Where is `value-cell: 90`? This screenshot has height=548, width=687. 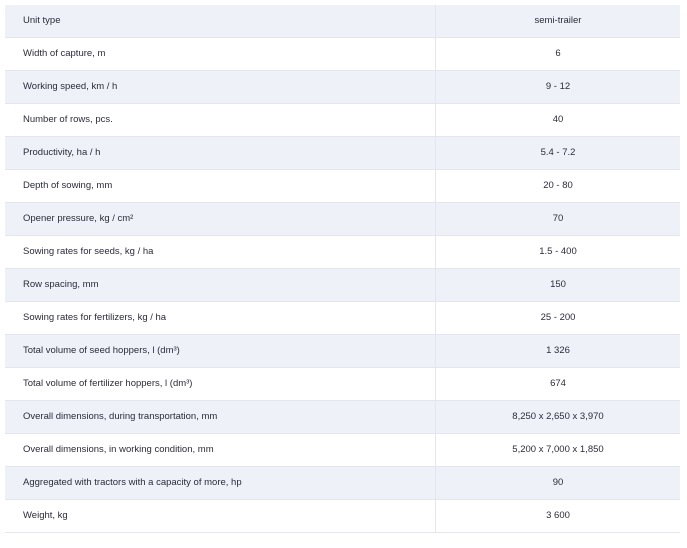
value-cell: 90 is located at coordinates (557, 483).